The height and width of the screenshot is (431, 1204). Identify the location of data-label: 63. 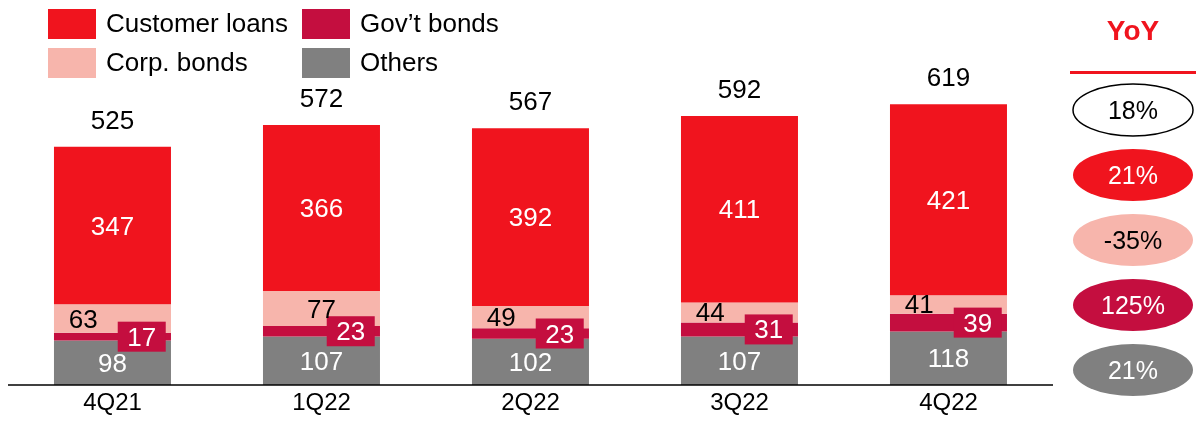
(83, 318).